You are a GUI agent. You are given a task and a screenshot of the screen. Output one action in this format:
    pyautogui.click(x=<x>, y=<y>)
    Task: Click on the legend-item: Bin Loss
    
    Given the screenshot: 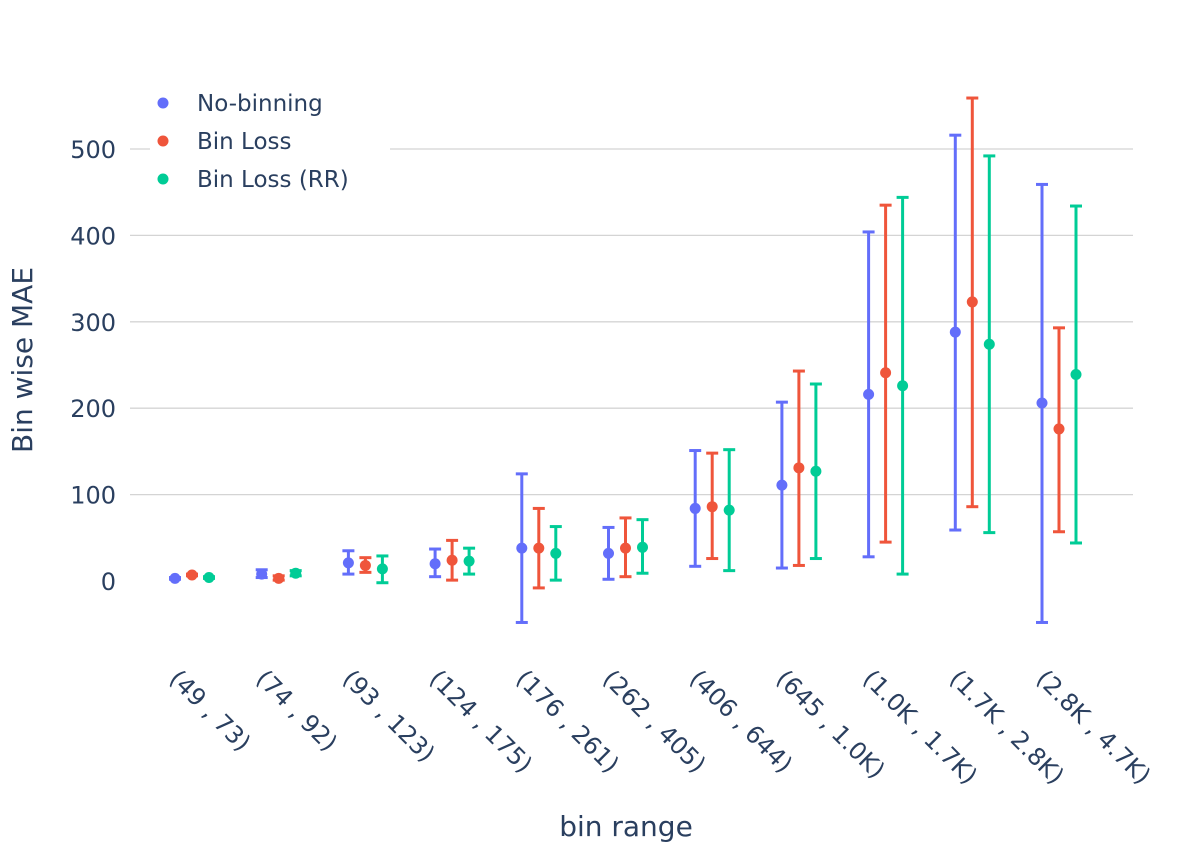 What is the action you would take?
    pyautogui.click(x=224, y=142)
    